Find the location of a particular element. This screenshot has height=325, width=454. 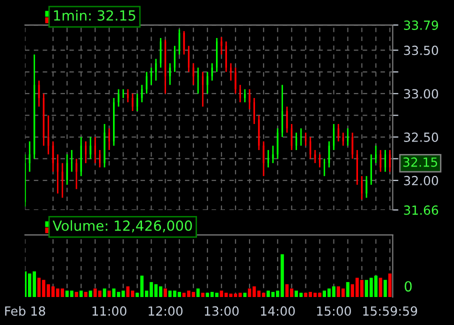

y-tick-label: 33.50 is located at coordinates (421, 51).